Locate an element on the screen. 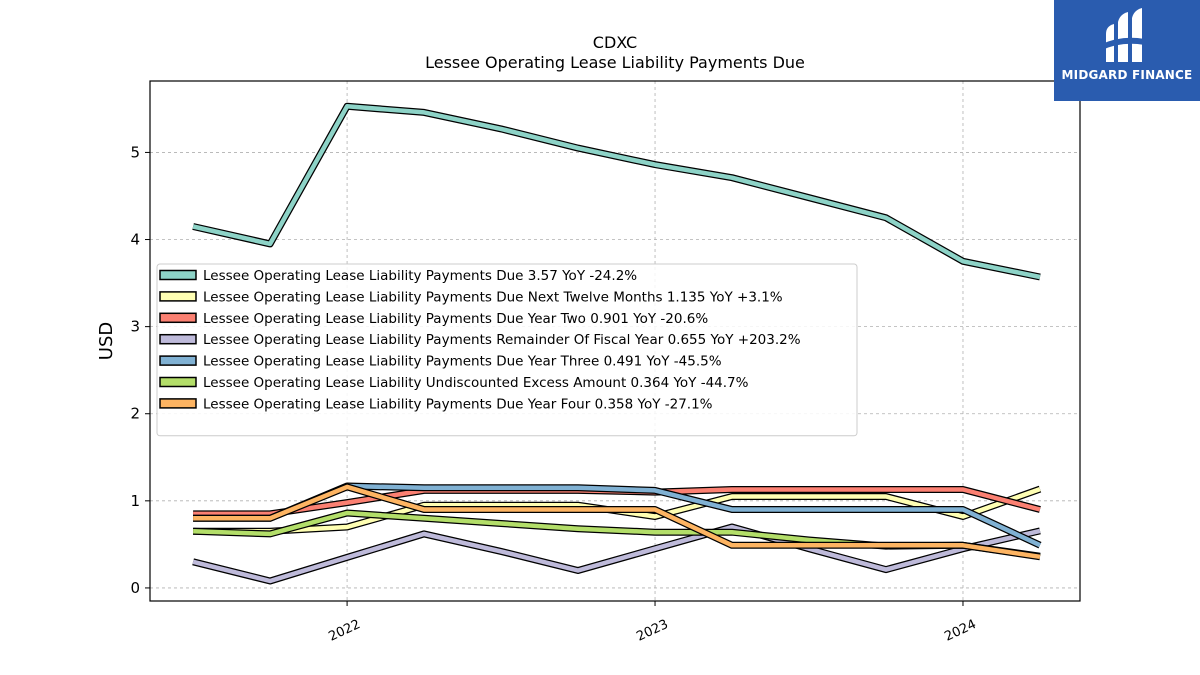 The image size is (1200, 675). y-tick-label: 3 is located at coordinates (135, 327).